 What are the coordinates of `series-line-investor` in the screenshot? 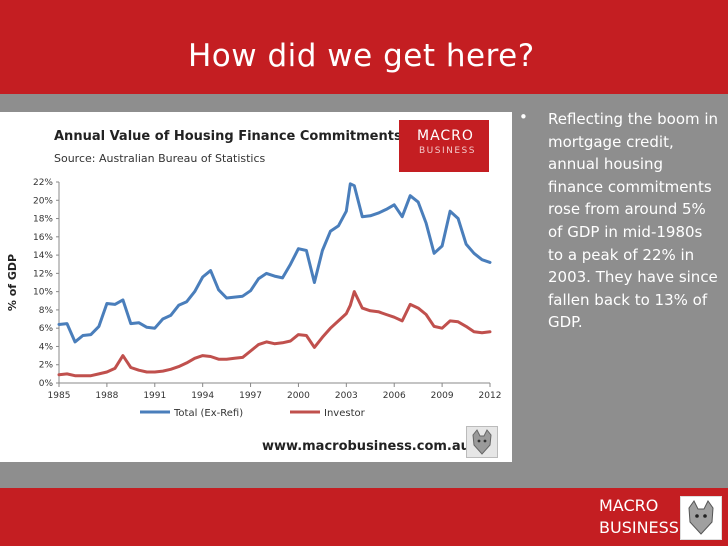 It's located at (274, 334).